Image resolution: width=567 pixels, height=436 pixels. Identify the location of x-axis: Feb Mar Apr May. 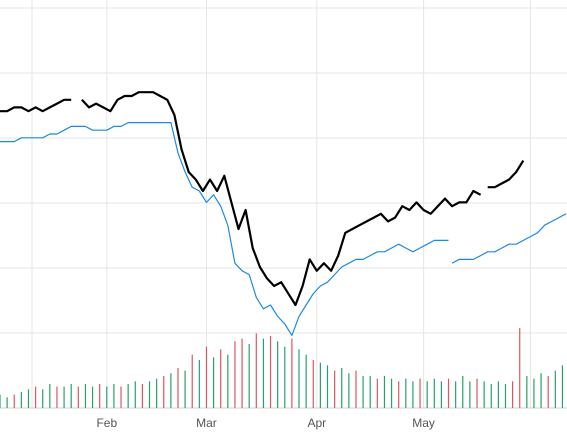
(265, 423).